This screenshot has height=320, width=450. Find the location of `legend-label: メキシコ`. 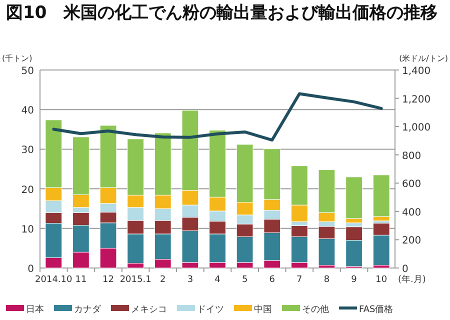

legend-label: メキシコ is located at coordinates (149, 310).